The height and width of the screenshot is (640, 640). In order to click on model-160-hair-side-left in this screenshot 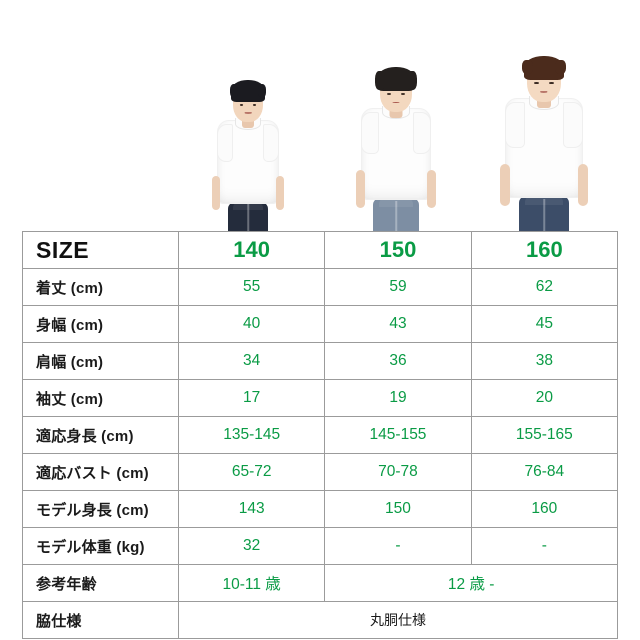, I will do `click(527, 67)`.